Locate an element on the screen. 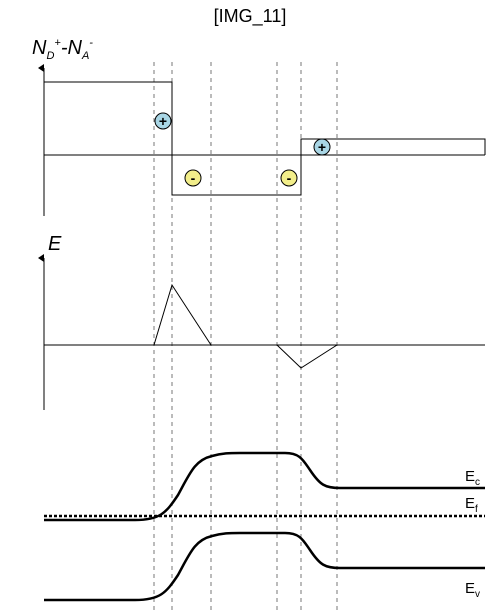 Image resolution: width=500 pixels, height=610 pixels. positive-charge-left: + is located at coordinates (163, 121).